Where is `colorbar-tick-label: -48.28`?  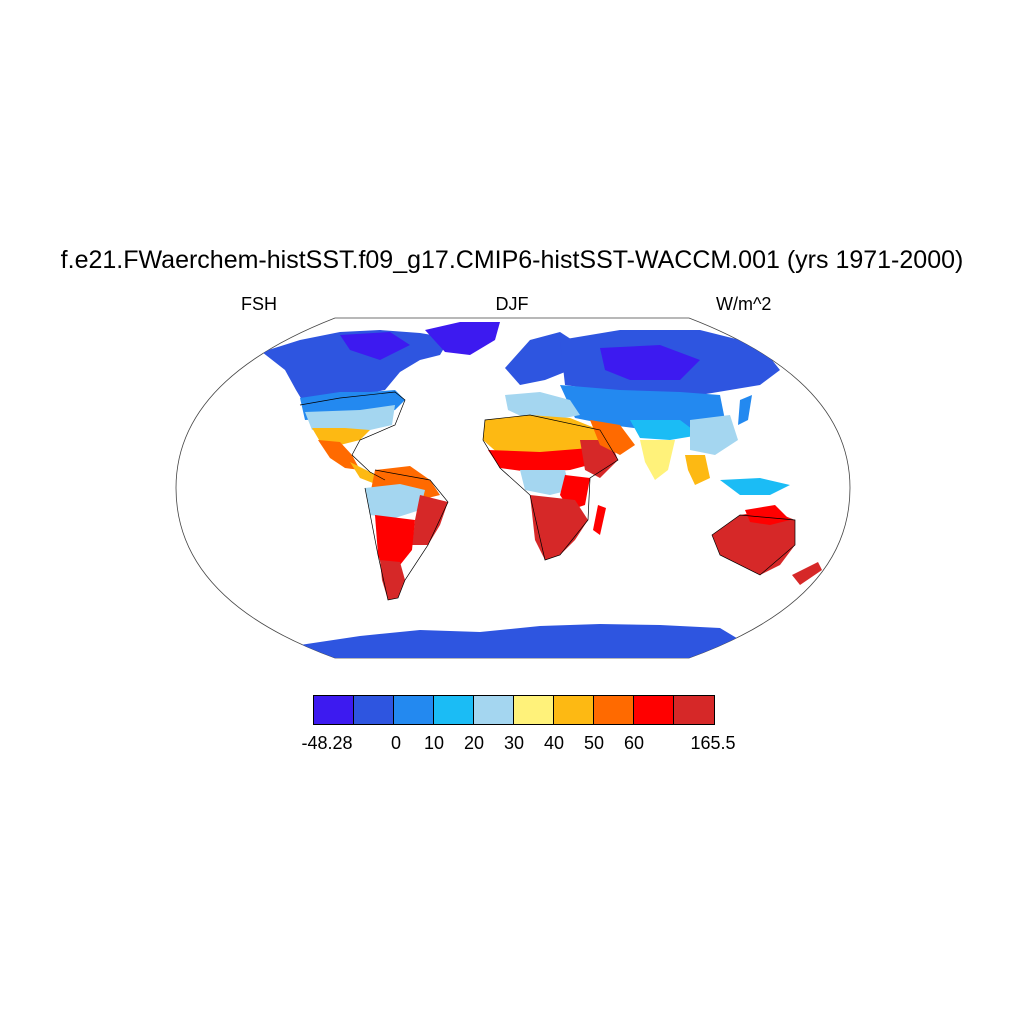 colorbar-tick-label: -48.28 is located at coordinates (327, 743).